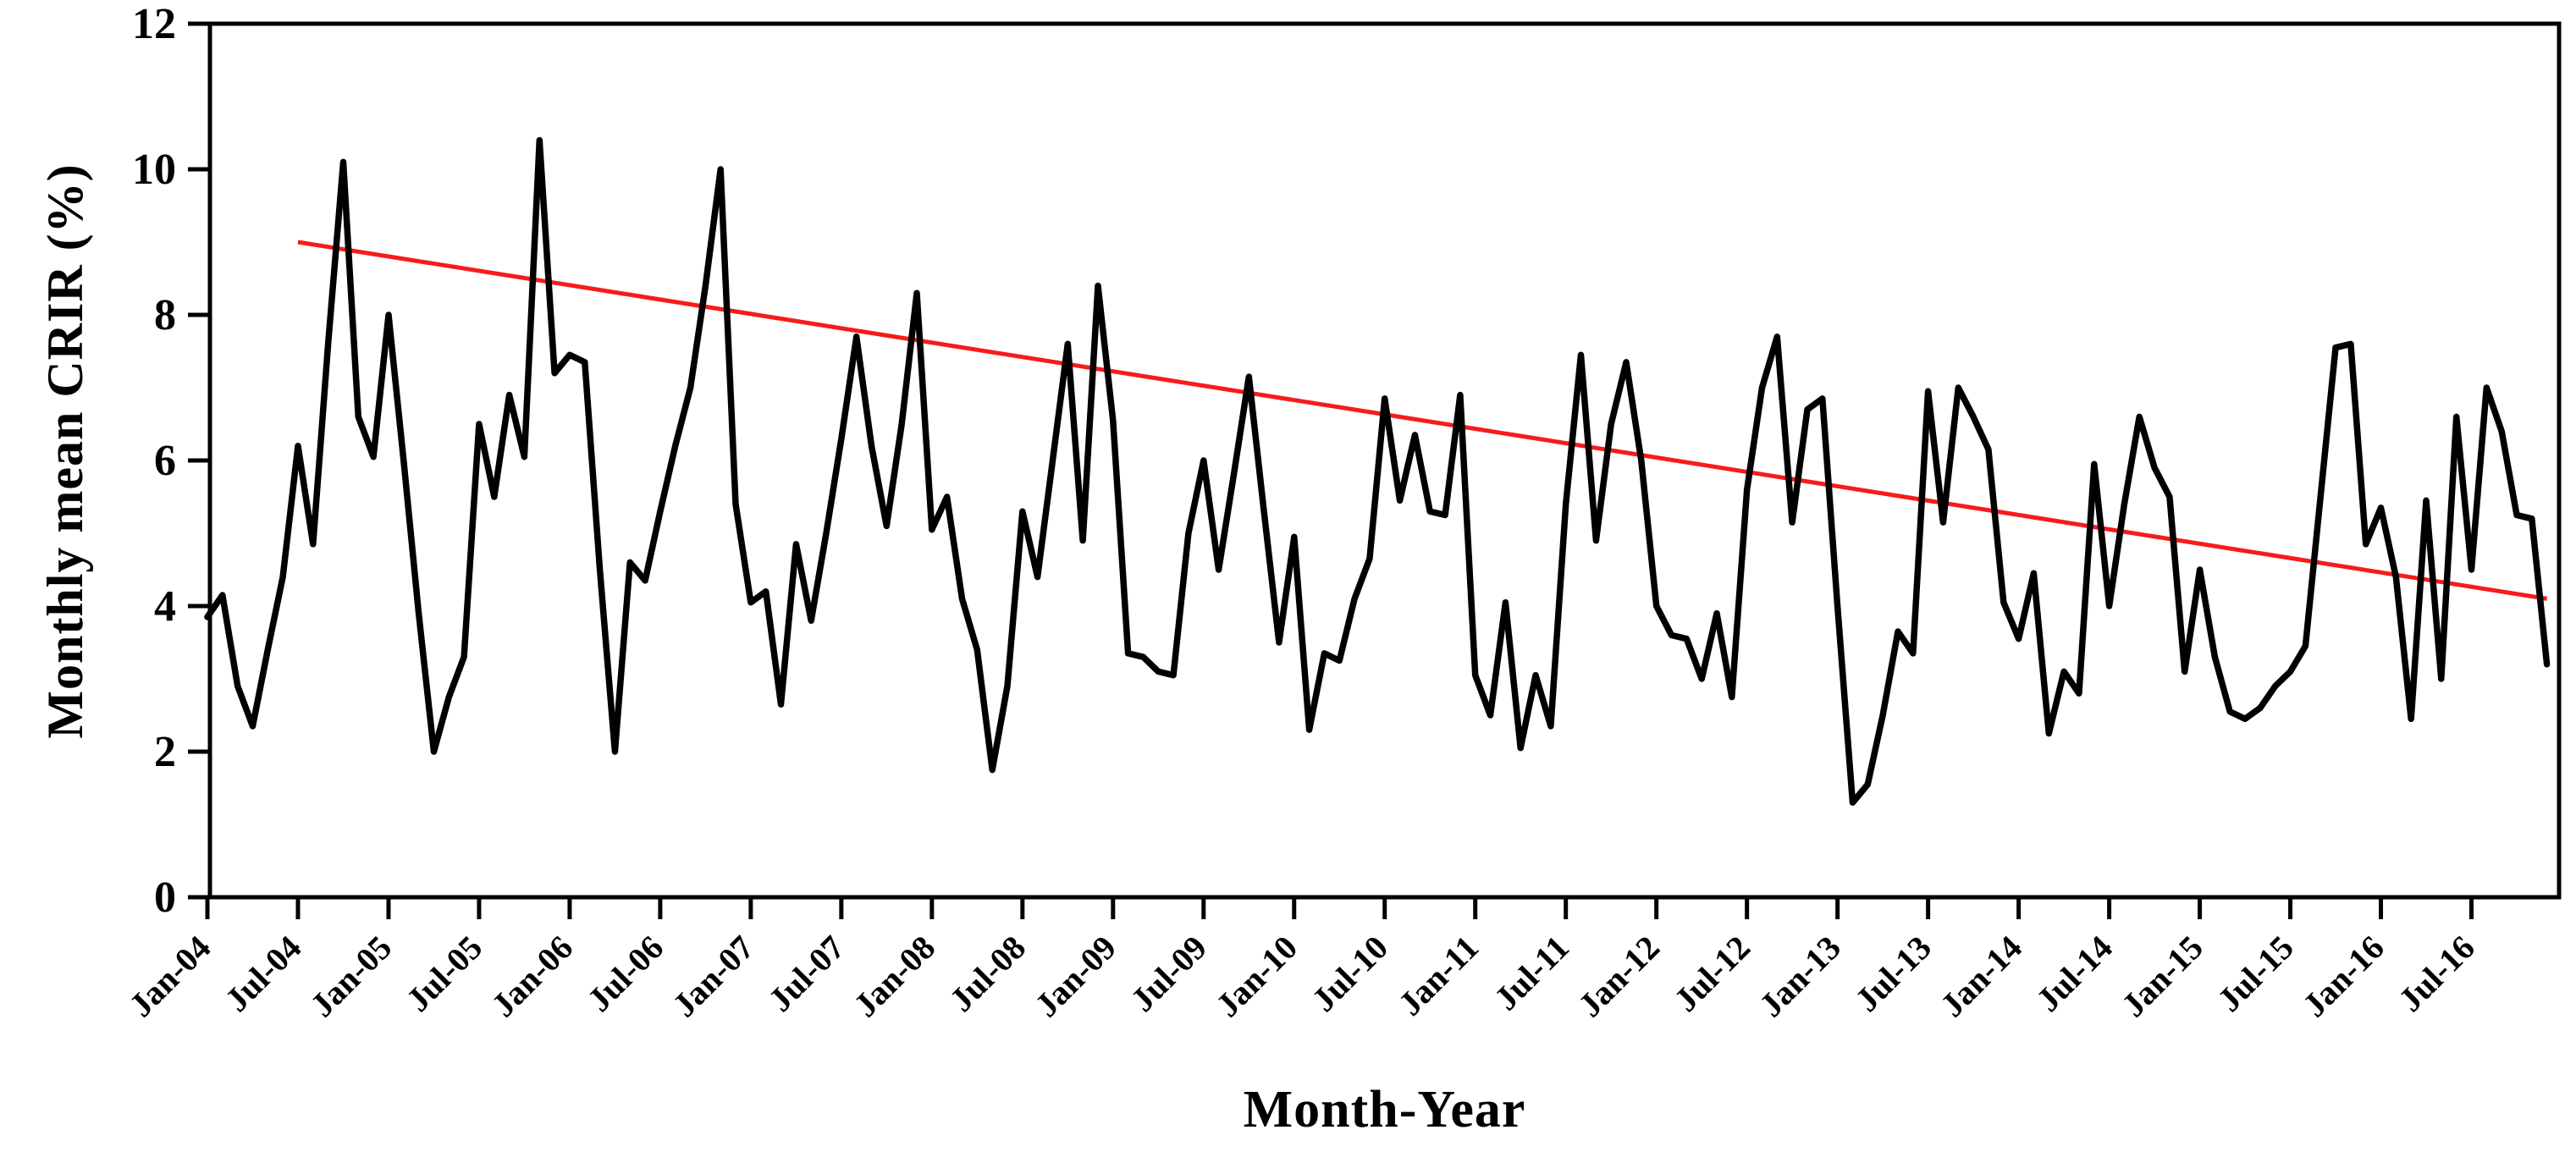 The image size is (2576, 1152). What do you see at coordinates (2255, 974) in the screenshot?
I see `x-tick-label: Jul-15` at bounding box center [2255, 974].